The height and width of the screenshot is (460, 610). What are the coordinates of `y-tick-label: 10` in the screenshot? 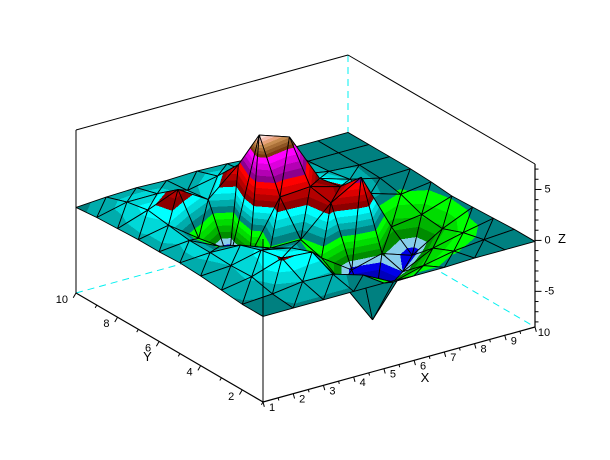 It's located at (62, 300).